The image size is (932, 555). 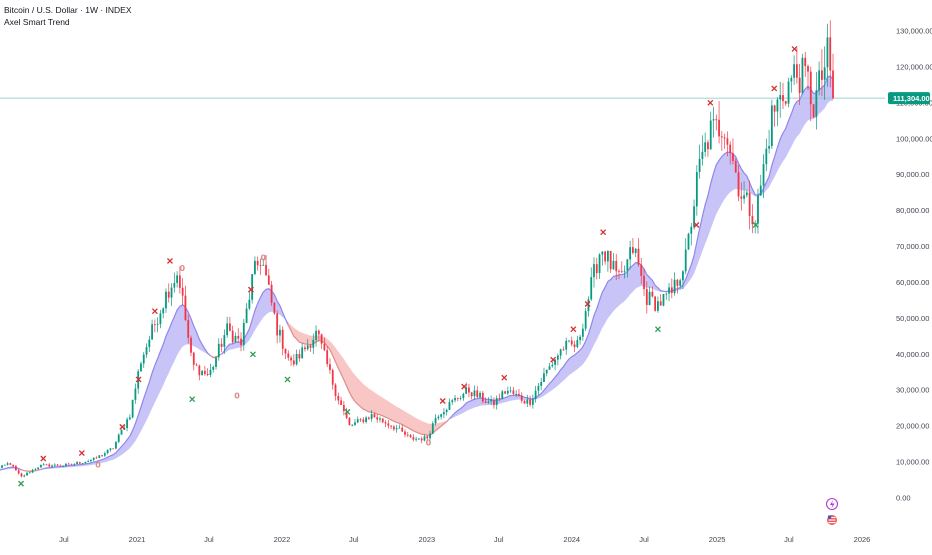 What do you see at coordinates (914, 66) in the screenshot?
I see `y-tick-label: 120,000.00` at bounding box center [914, 66].